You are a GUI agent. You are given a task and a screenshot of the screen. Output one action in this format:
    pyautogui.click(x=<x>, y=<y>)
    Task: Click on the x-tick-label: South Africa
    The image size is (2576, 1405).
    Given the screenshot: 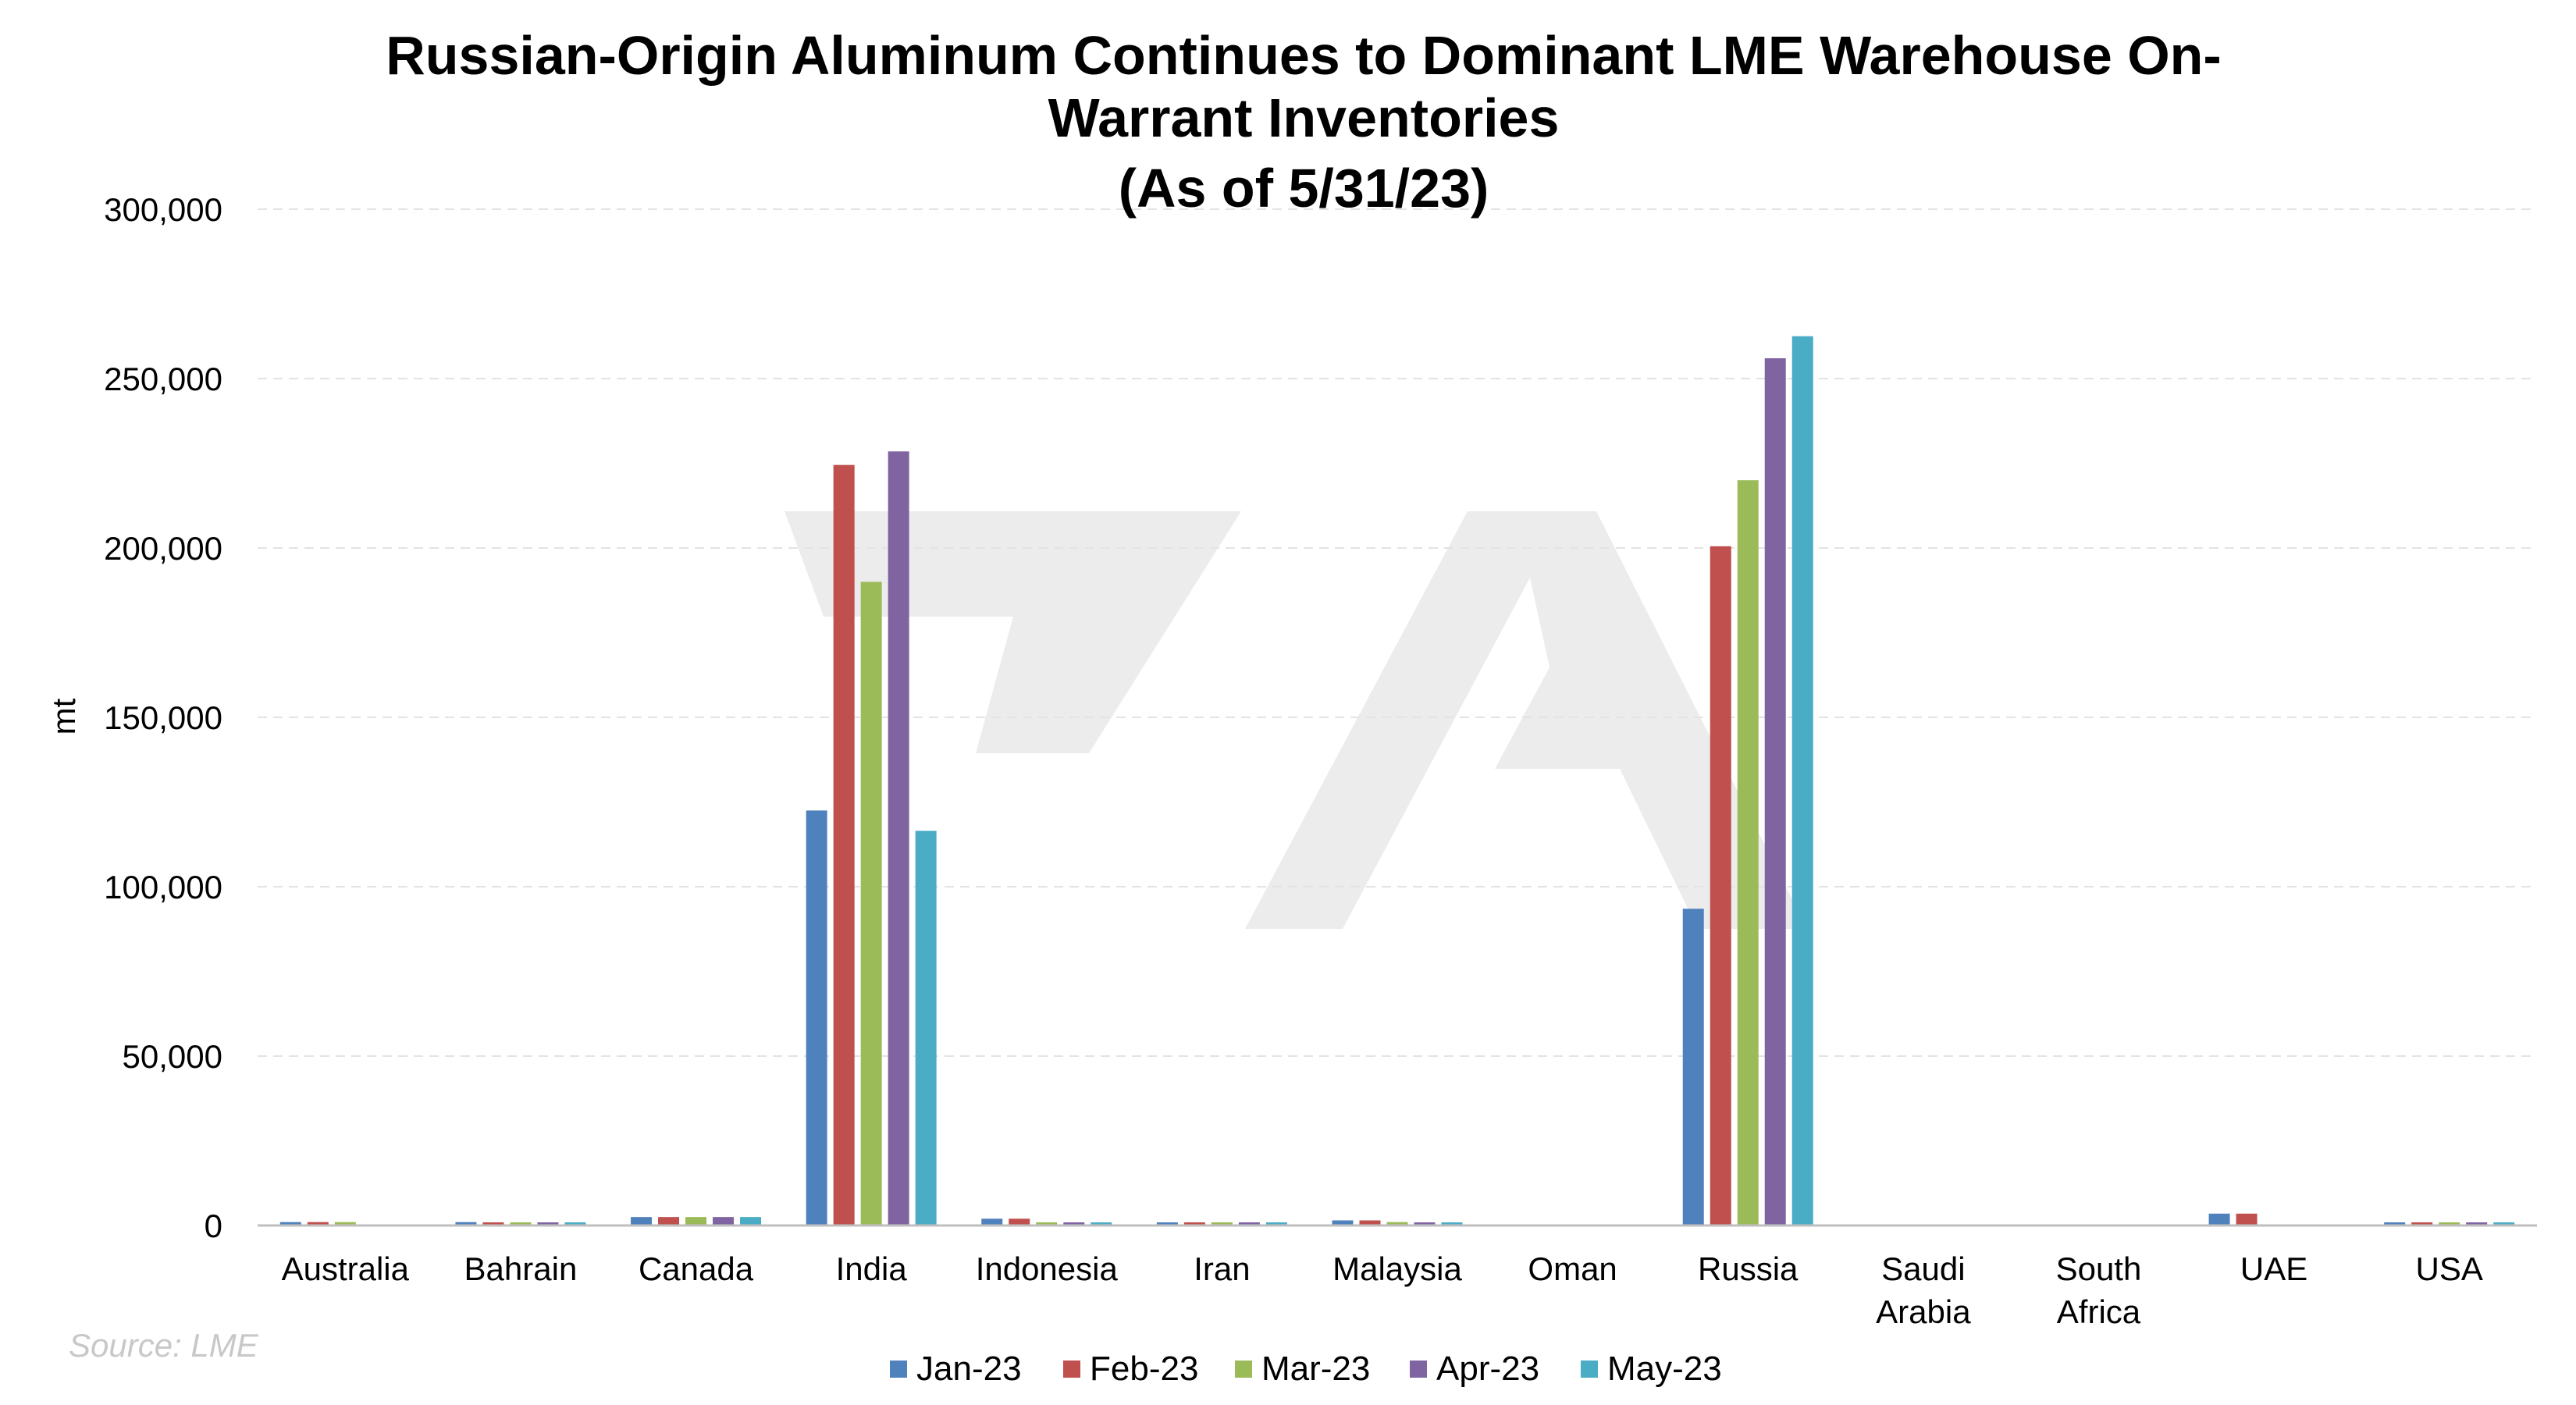 What is the action you would take?
    pyautogui.click(x=2099, y=1290)
    